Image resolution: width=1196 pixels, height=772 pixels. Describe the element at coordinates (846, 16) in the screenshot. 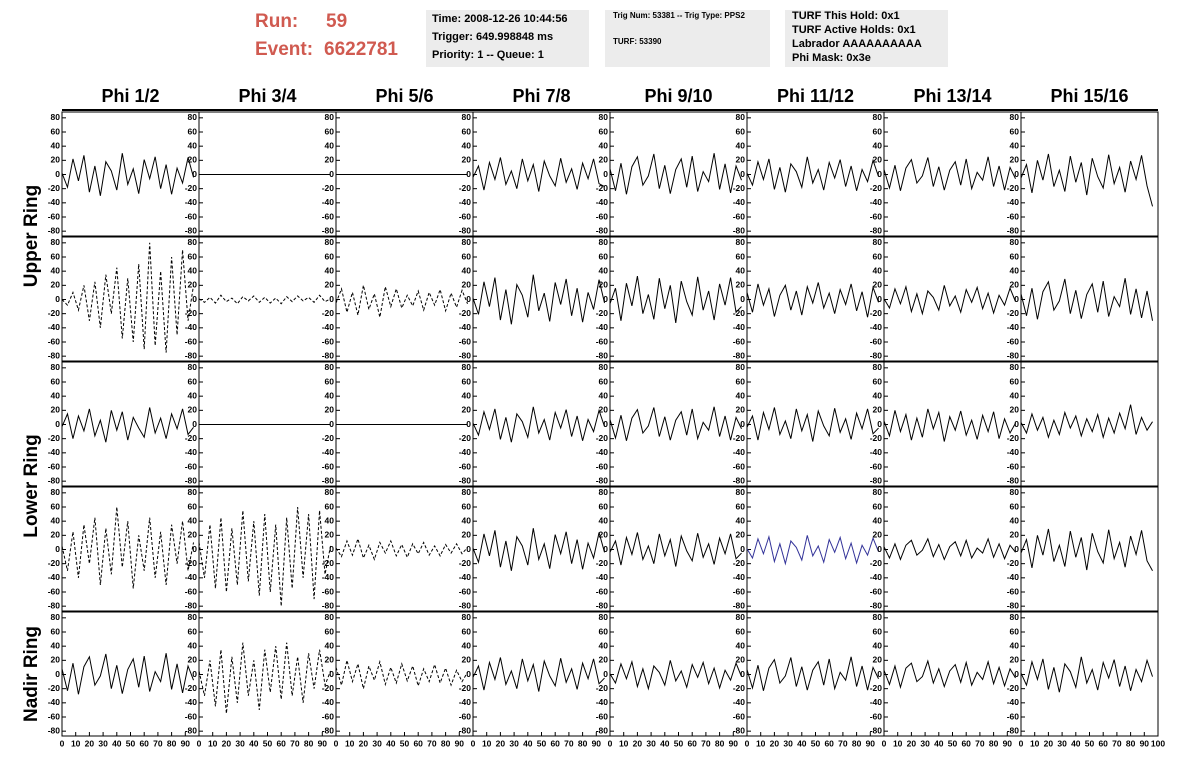

I see `info-line: TURF This Hold: 0x1` at that location.